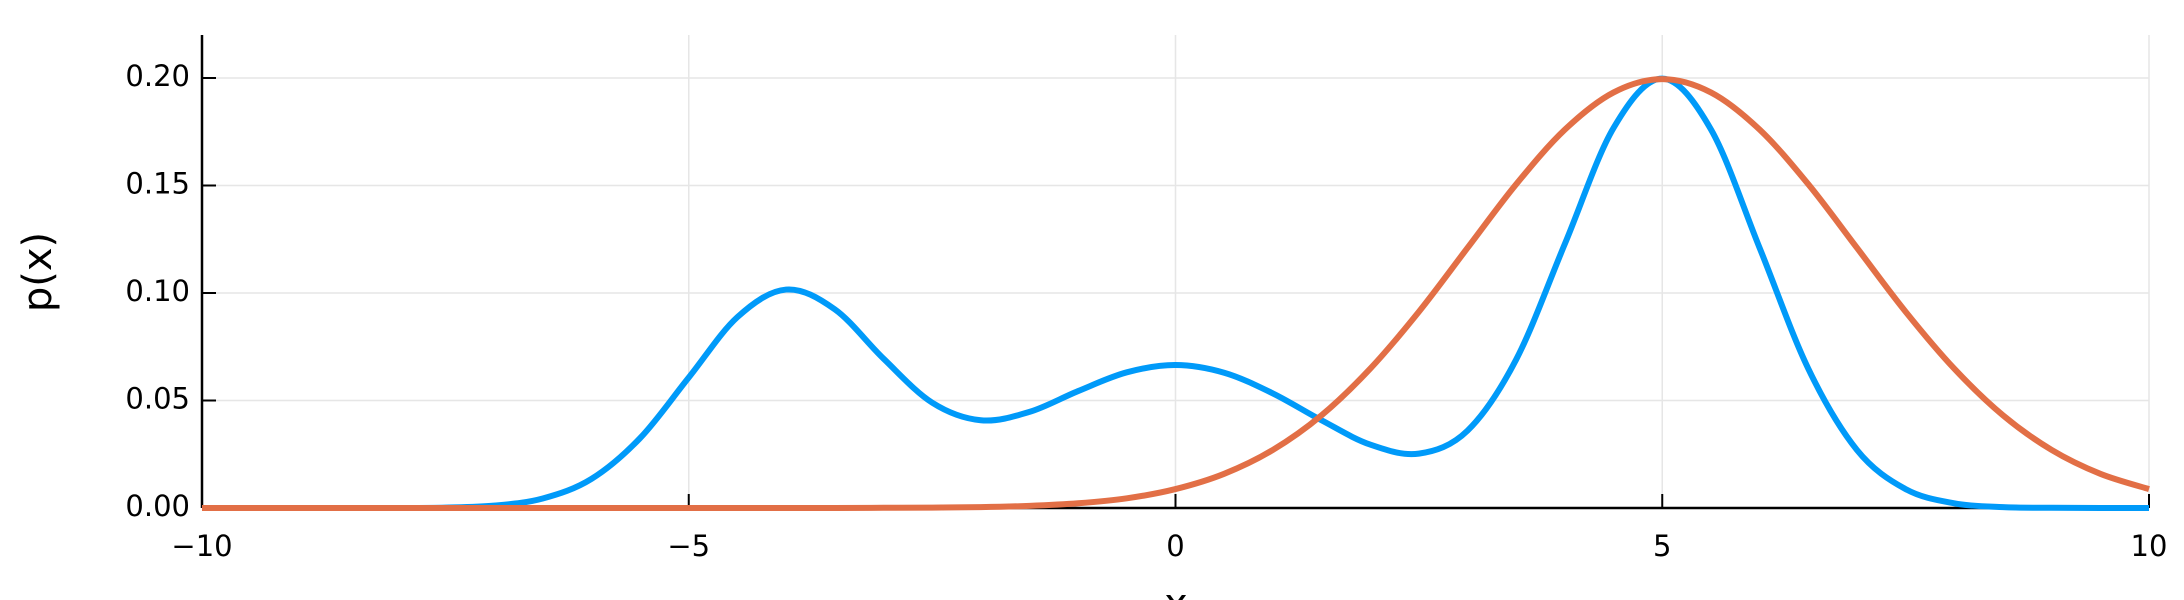 The width and height of the screenshot is (2184, 600). Describe the element at coordinates (1175, 546) in the screenshot. I see `x-tick-label: 0` at that location.